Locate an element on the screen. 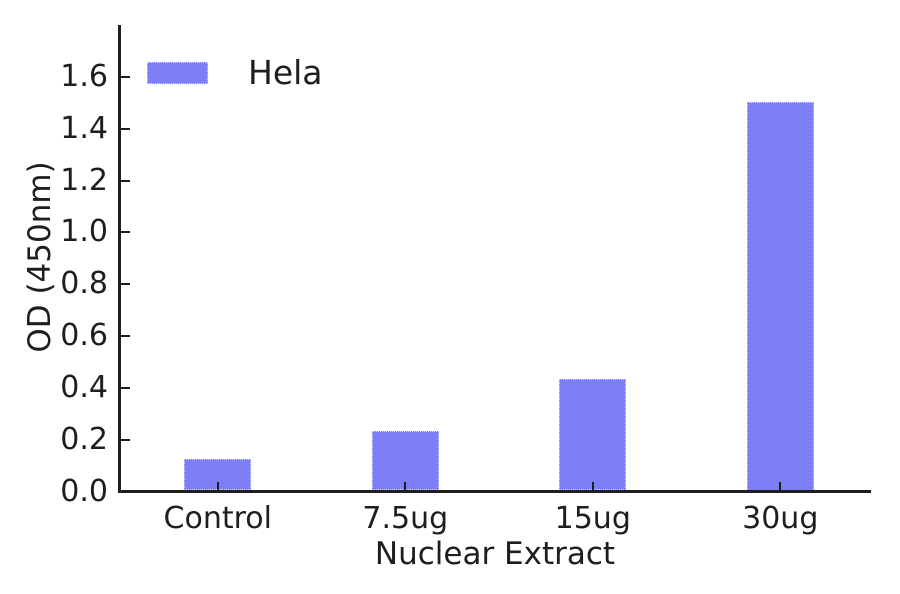 This screenshot has width=900, height=594. x-axis-spine is located at coordinates (494, 491).